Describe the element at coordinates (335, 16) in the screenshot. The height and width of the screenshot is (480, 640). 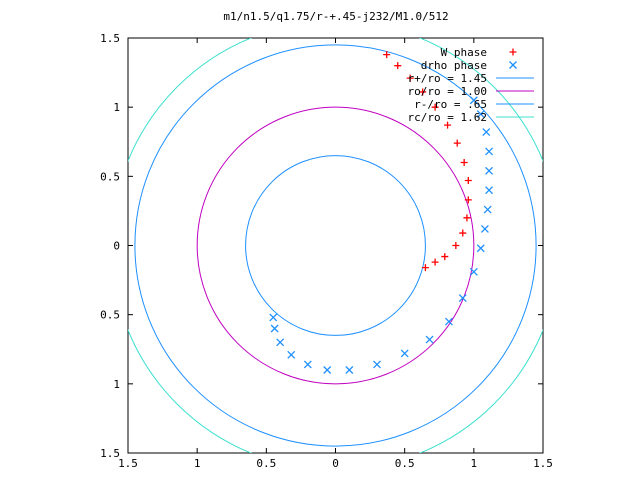
I see `chart-title: m1/n1.5/q1.75/r-+.45-j232/M1.0/512` at that location.